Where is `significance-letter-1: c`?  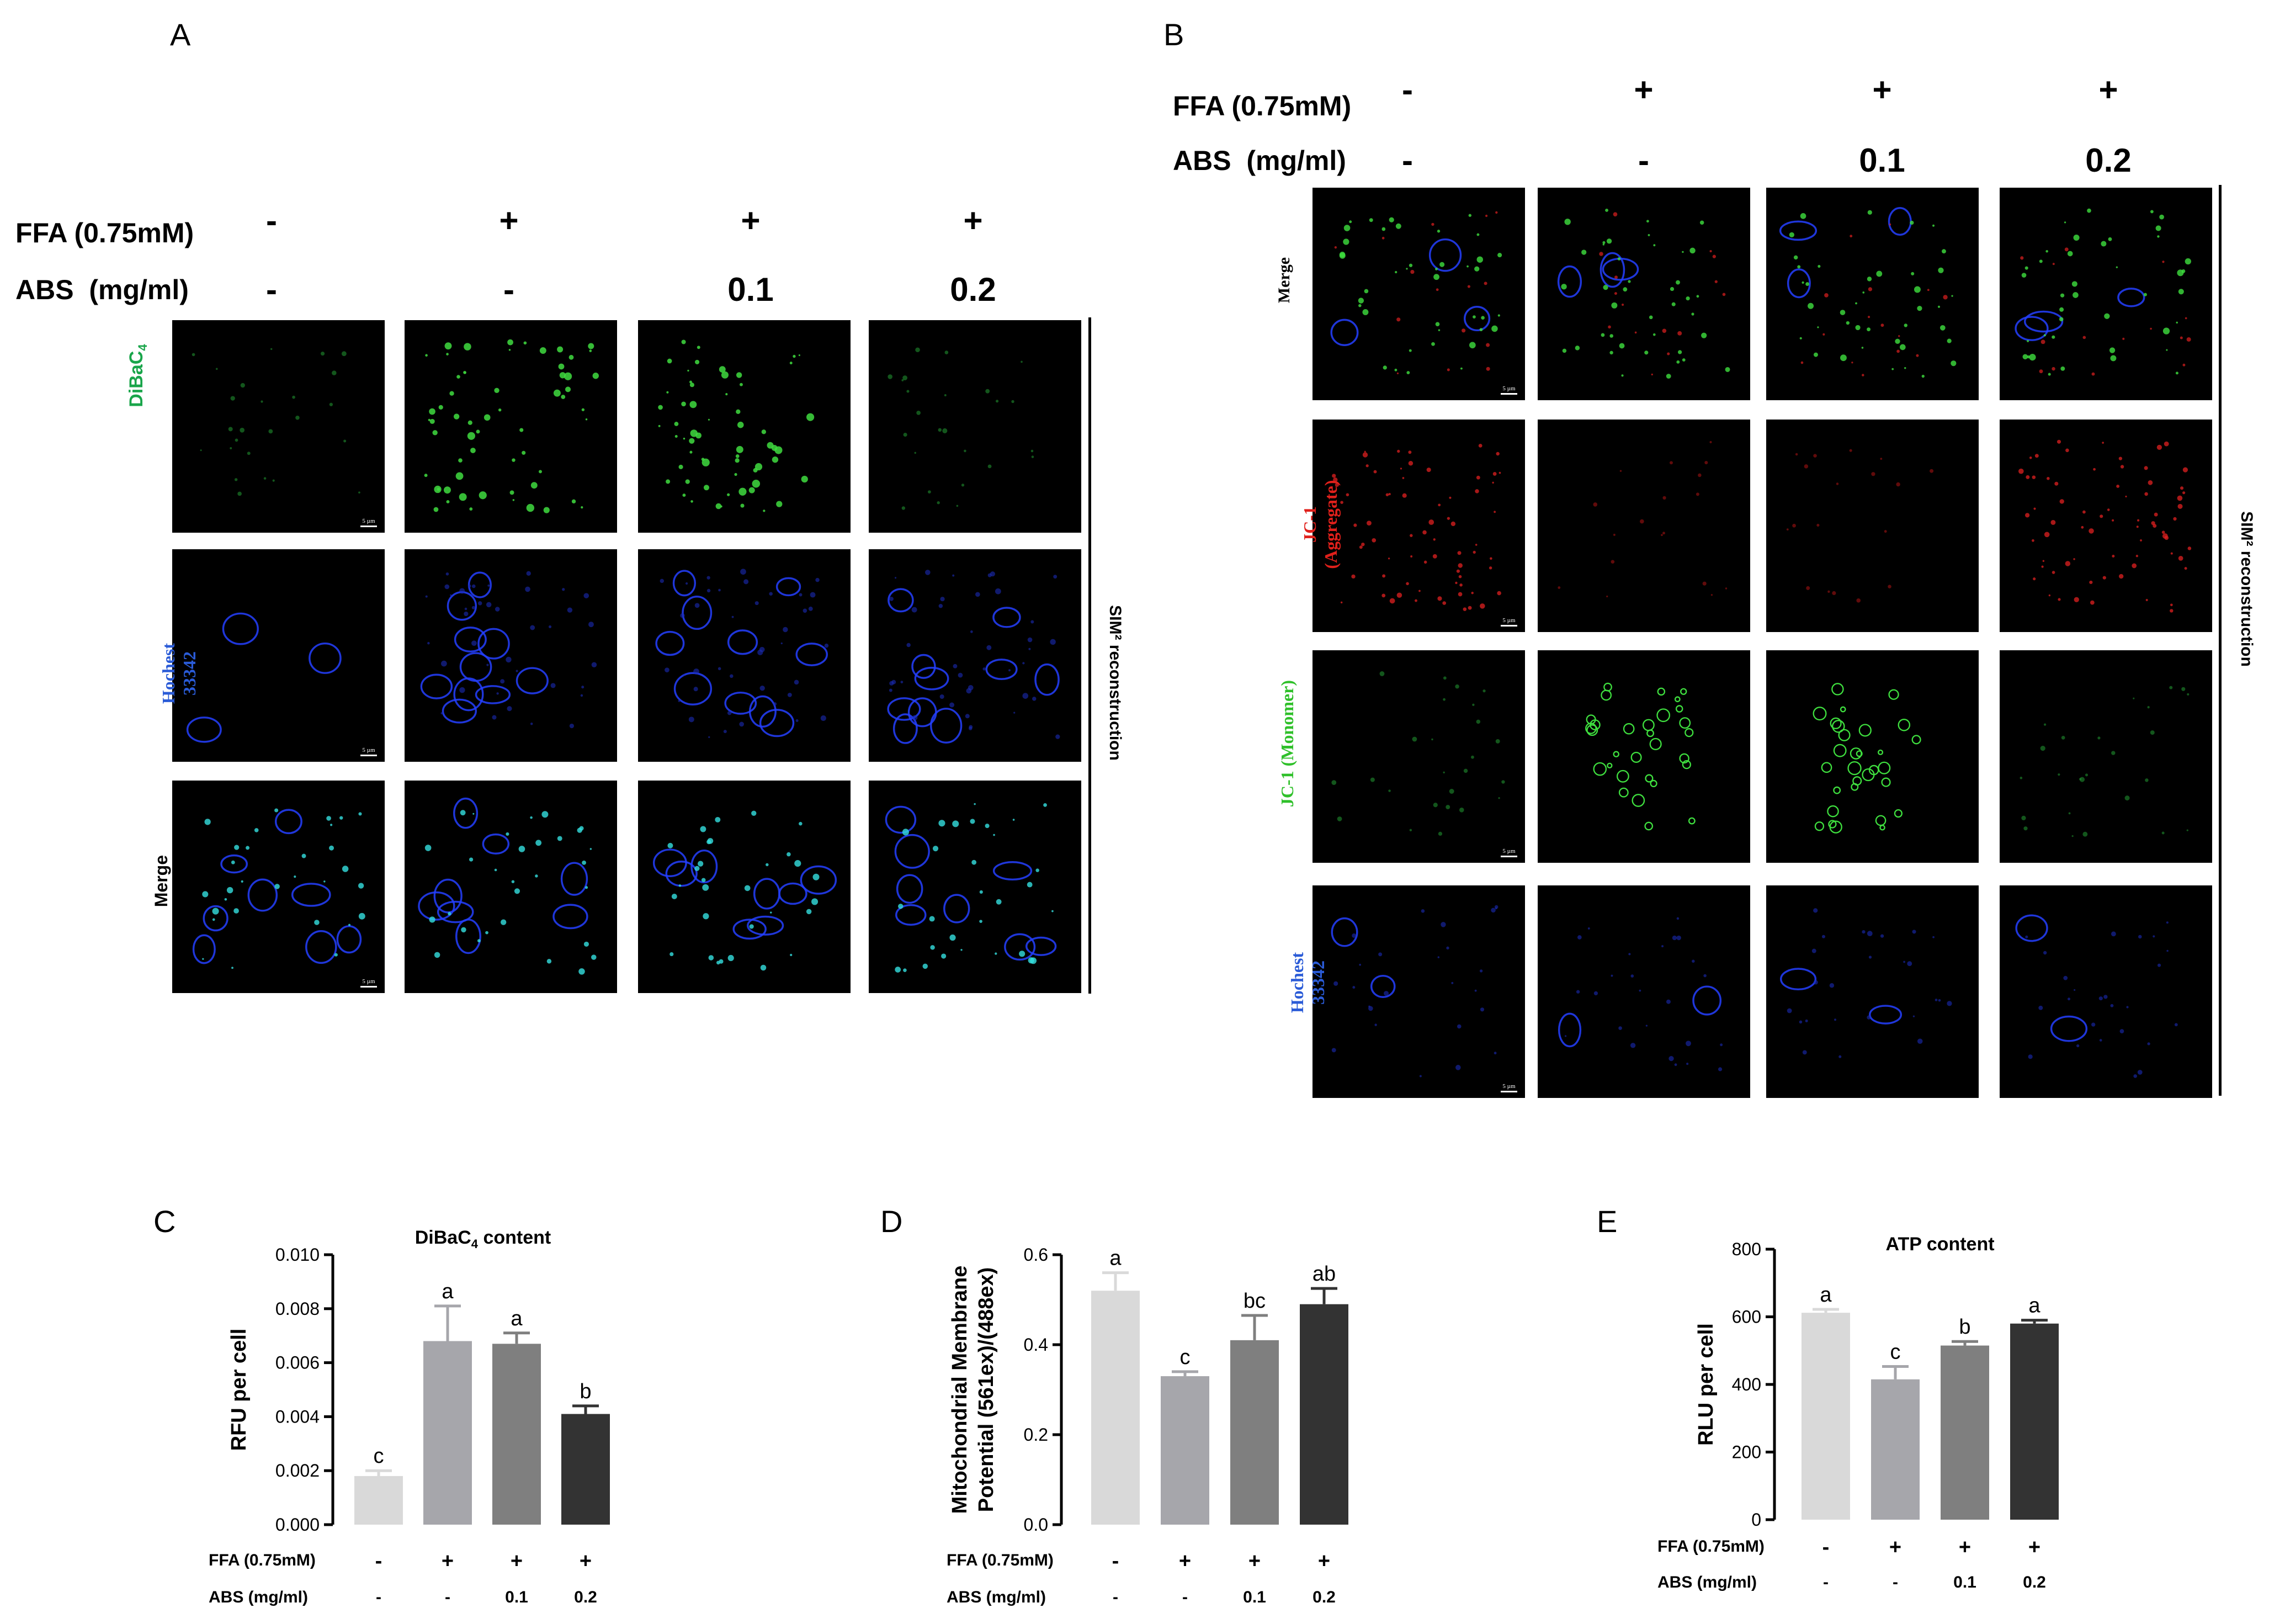 significance-letter-1: c is located at coordinates (379, 1456).